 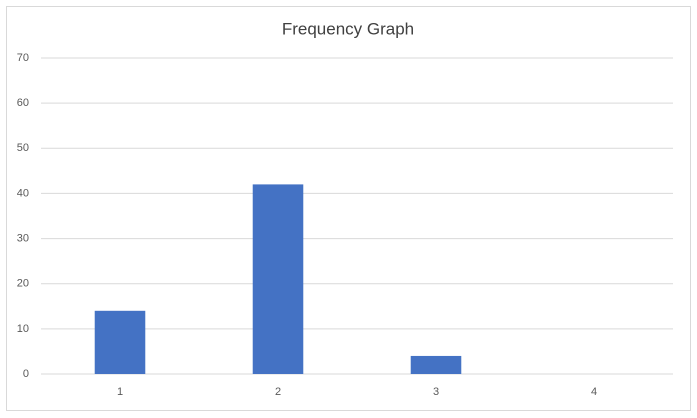 I want to click on y-tick-label: 30, so click(x=23, y=238).